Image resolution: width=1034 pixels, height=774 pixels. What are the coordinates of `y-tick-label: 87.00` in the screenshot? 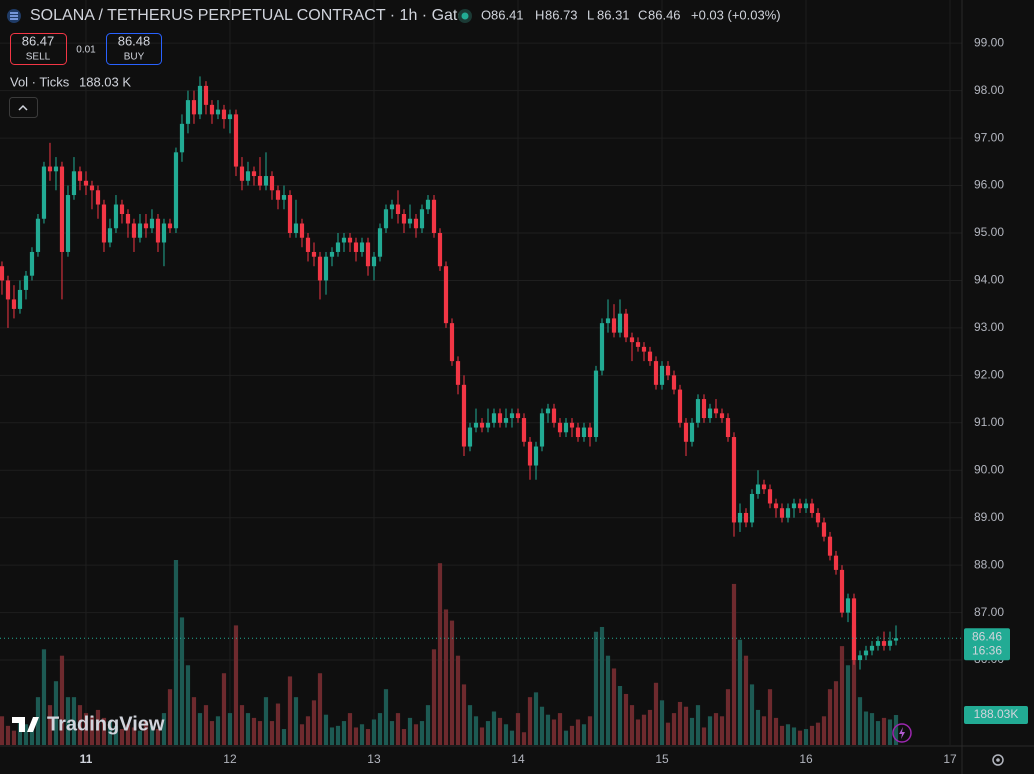 It's located at (989, 612).